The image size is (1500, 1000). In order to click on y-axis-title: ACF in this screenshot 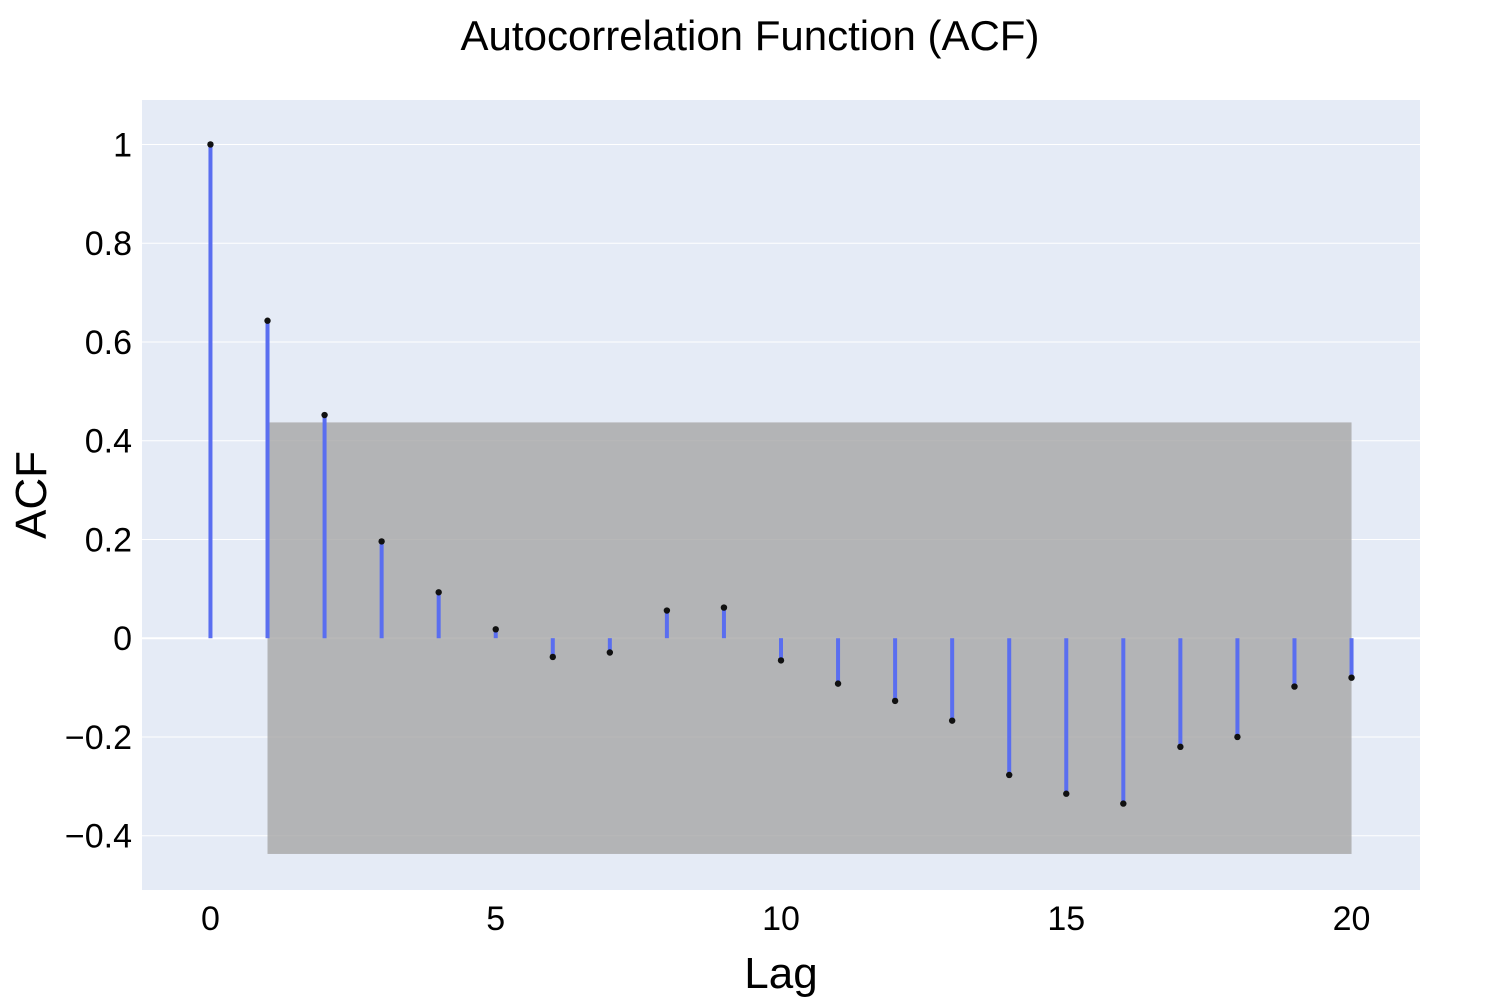, I will do `click(31, 495)`.